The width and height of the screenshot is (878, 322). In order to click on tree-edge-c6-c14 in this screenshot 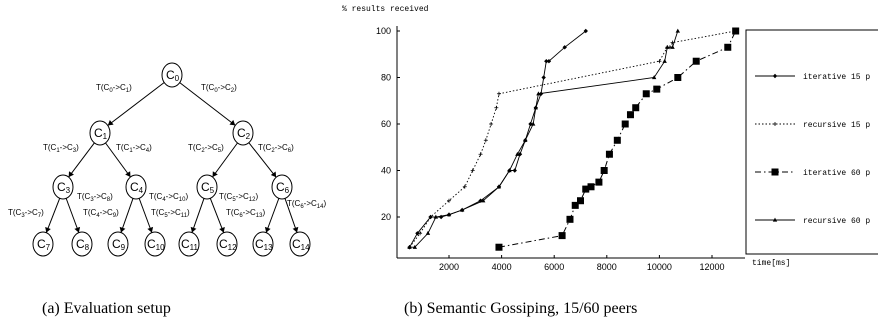, I will do `click(291, 215)`.